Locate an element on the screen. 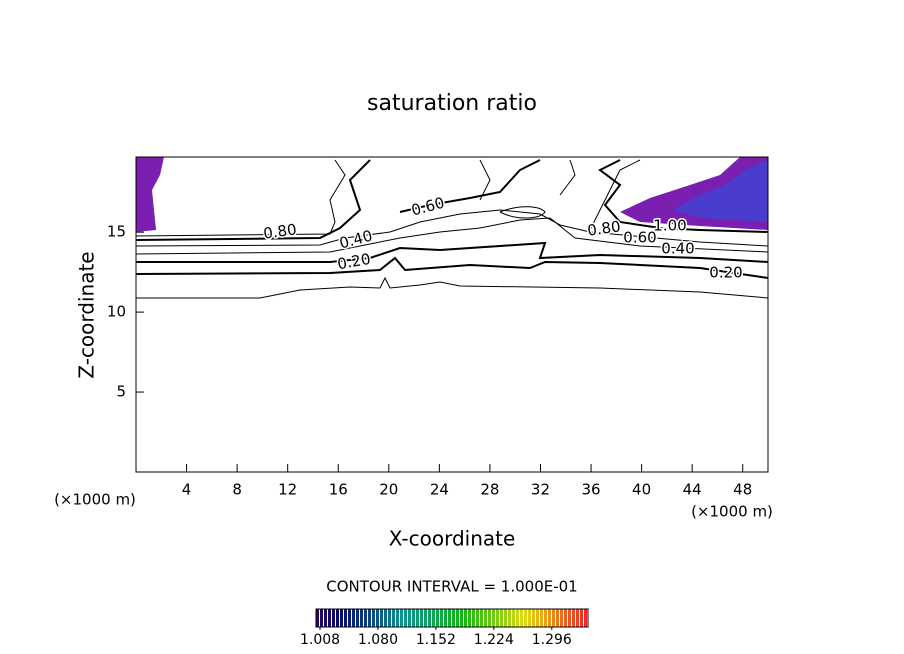  contour-label: 1.00 is located at coordinates (669, 226).